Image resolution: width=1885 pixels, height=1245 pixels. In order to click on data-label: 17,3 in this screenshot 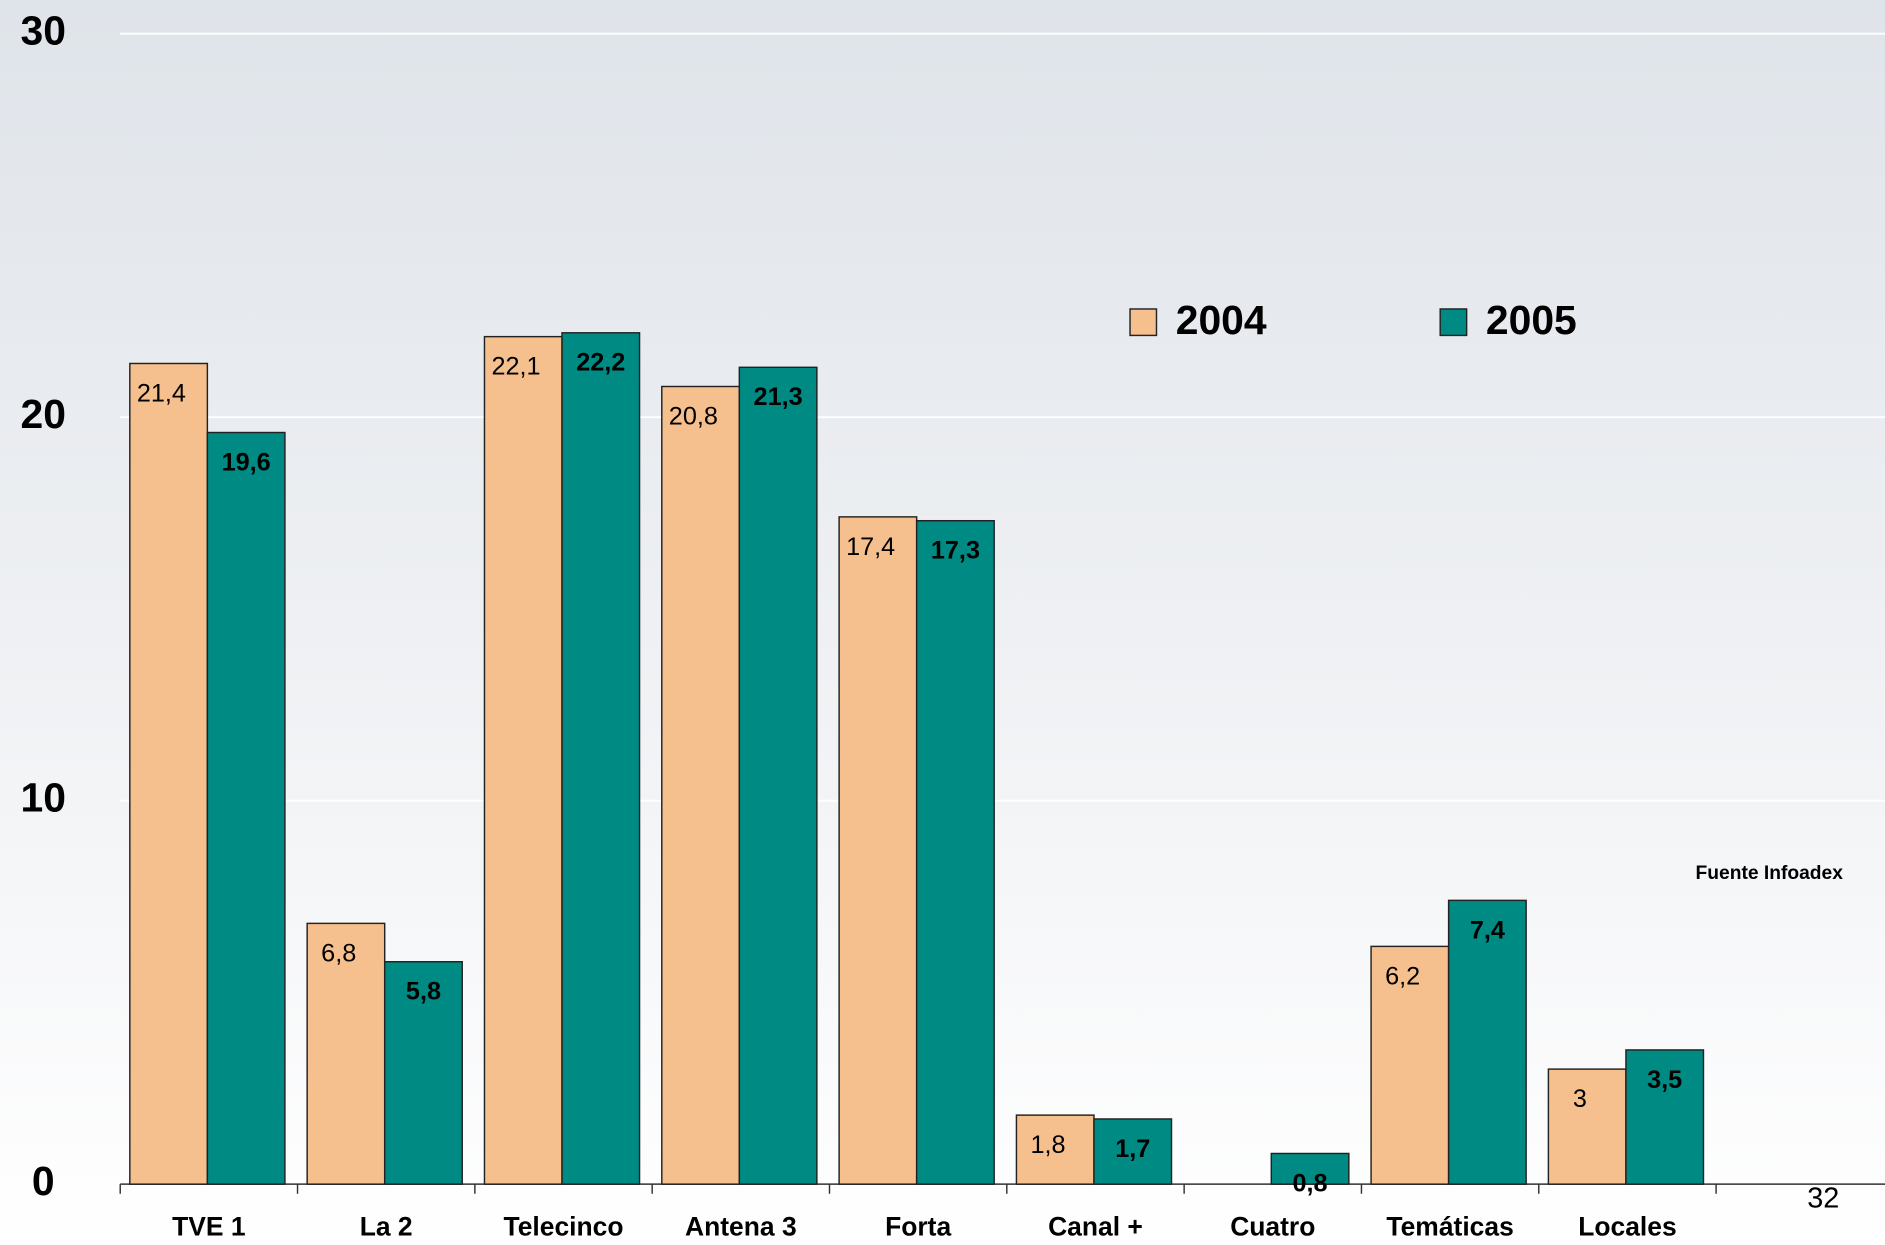, I will do `click(955, 551)`.